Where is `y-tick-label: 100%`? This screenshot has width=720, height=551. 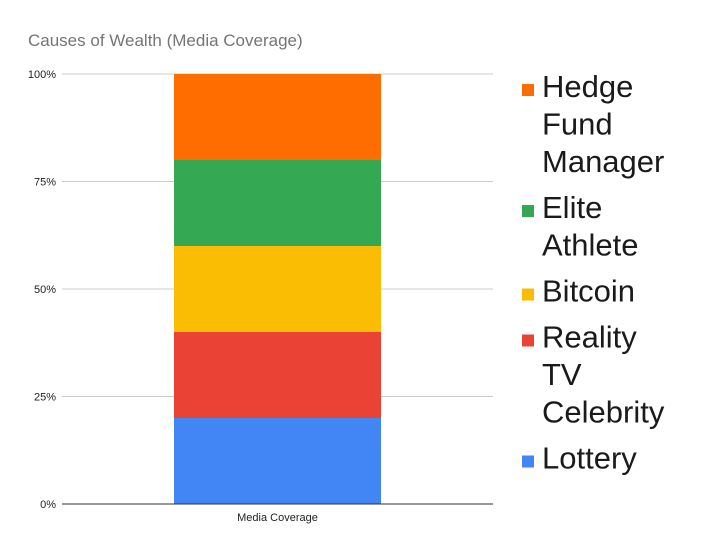 y-tick-label: 100% is located at coordinates (42, 75).